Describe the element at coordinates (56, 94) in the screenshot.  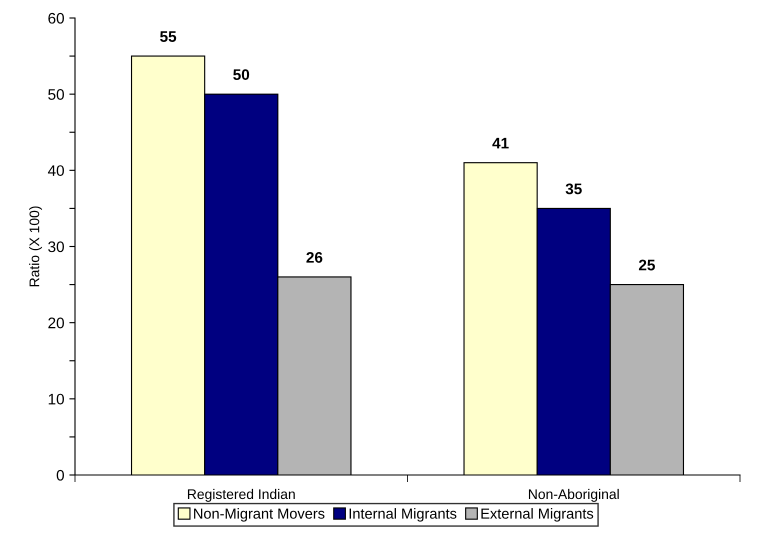
I see `y-tick-label: 50` at that location.